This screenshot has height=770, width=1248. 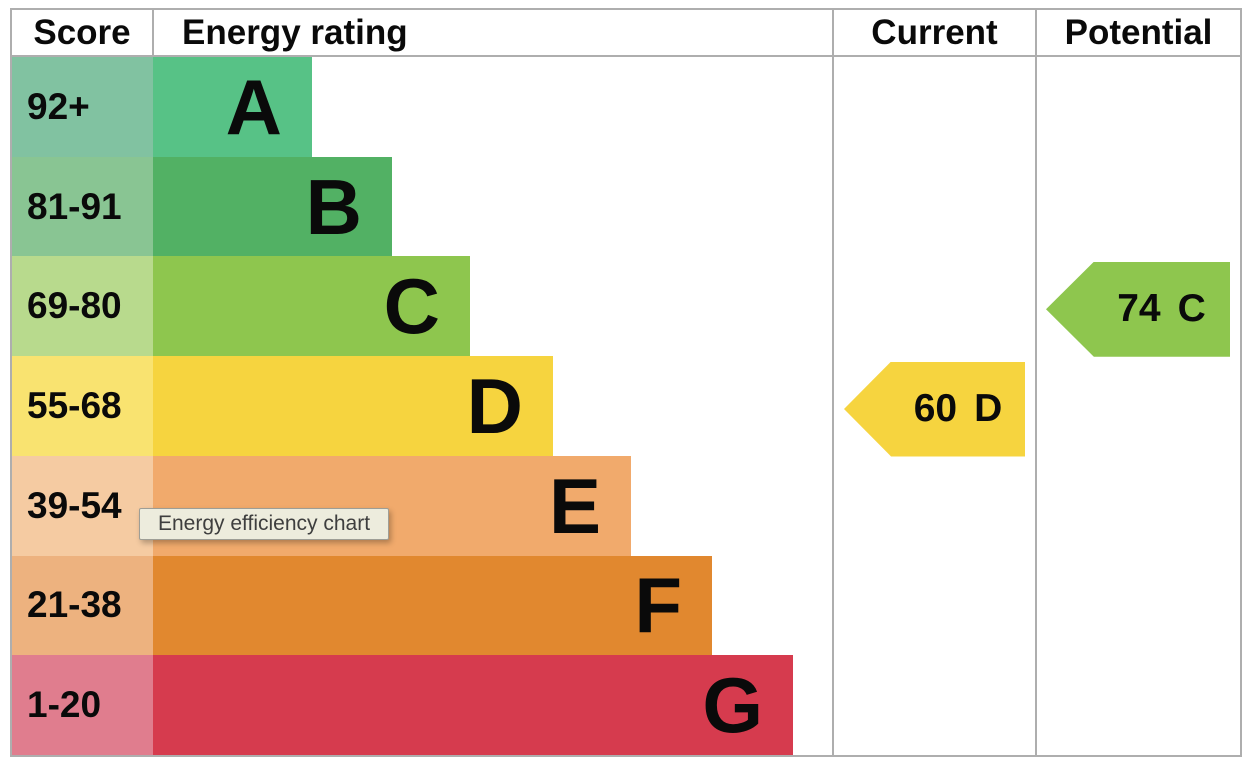 What do you see at coordinates (935, 408) in the screenshot?
I see `current-rating-value: 60` at bounding box center [935, 408].